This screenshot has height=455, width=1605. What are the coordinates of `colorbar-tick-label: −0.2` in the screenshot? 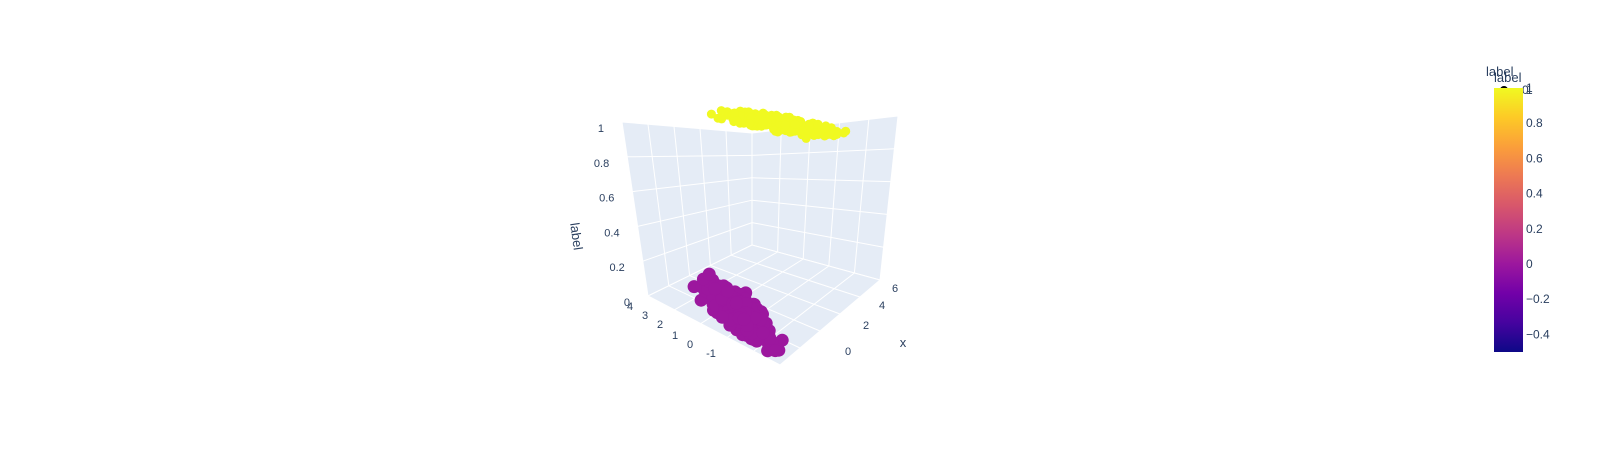 It's located at (1538, 299).